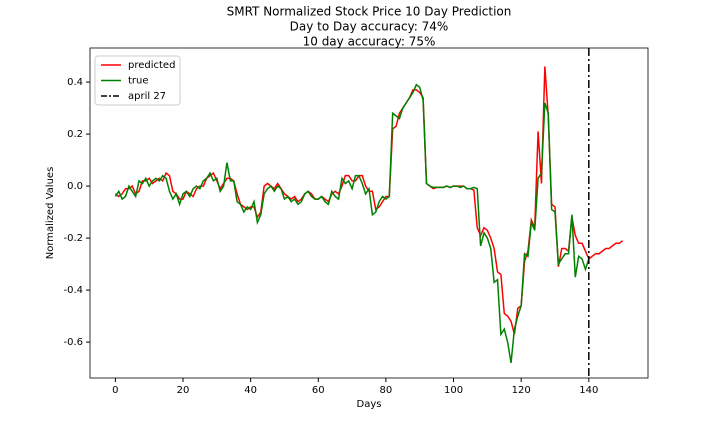 The width and height of the screenshot is (720, 432). Describe the element at coordinates (115, 390) in the screenshot. I see `x-tick-label: 0` at that location.